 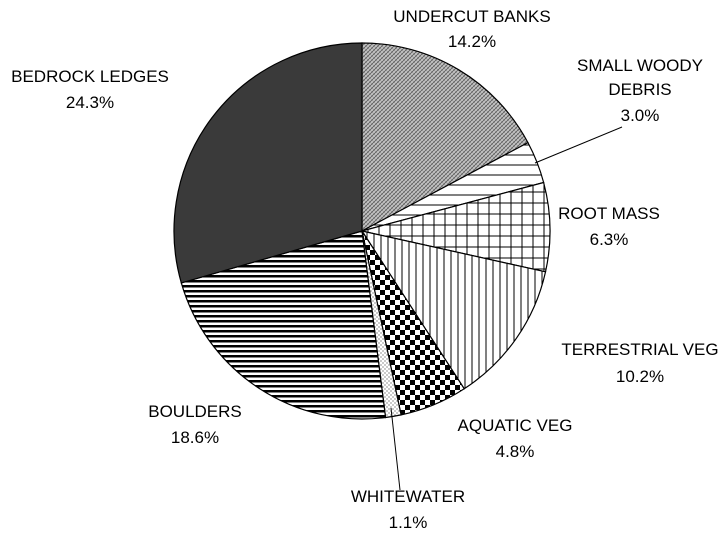 What do you see at coordinates (395, 449) in the screenshot?
I see `leader-line-whitewater` at bounding box center [395, 449].